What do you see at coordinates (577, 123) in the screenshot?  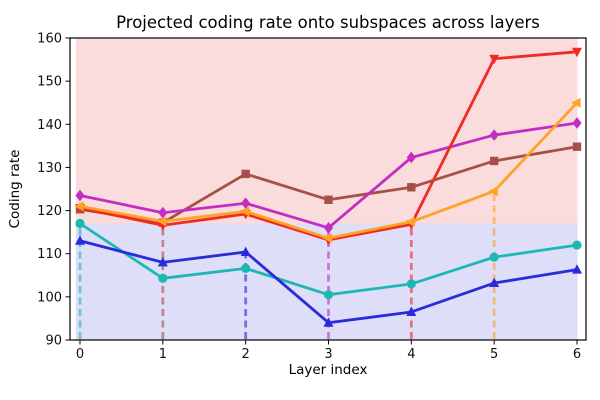 I see `point-magenta-diamond-x6` at bounding box center [577, 123].